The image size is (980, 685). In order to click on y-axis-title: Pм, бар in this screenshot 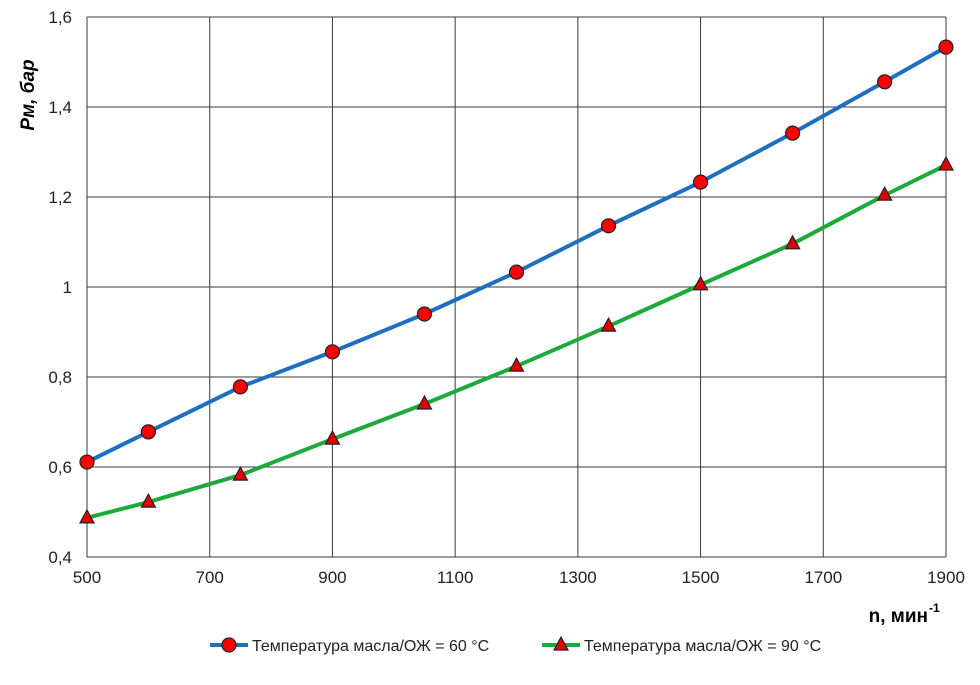, I will do `click(28, 94)`.